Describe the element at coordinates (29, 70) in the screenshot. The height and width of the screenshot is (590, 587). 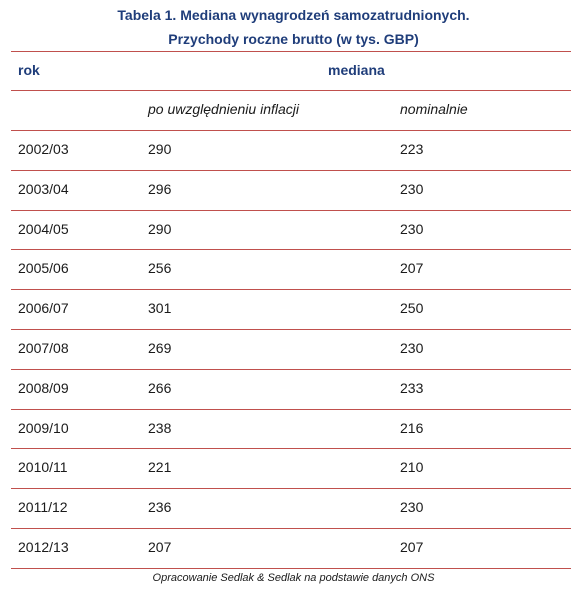
I see `header-year: rok` at that location.